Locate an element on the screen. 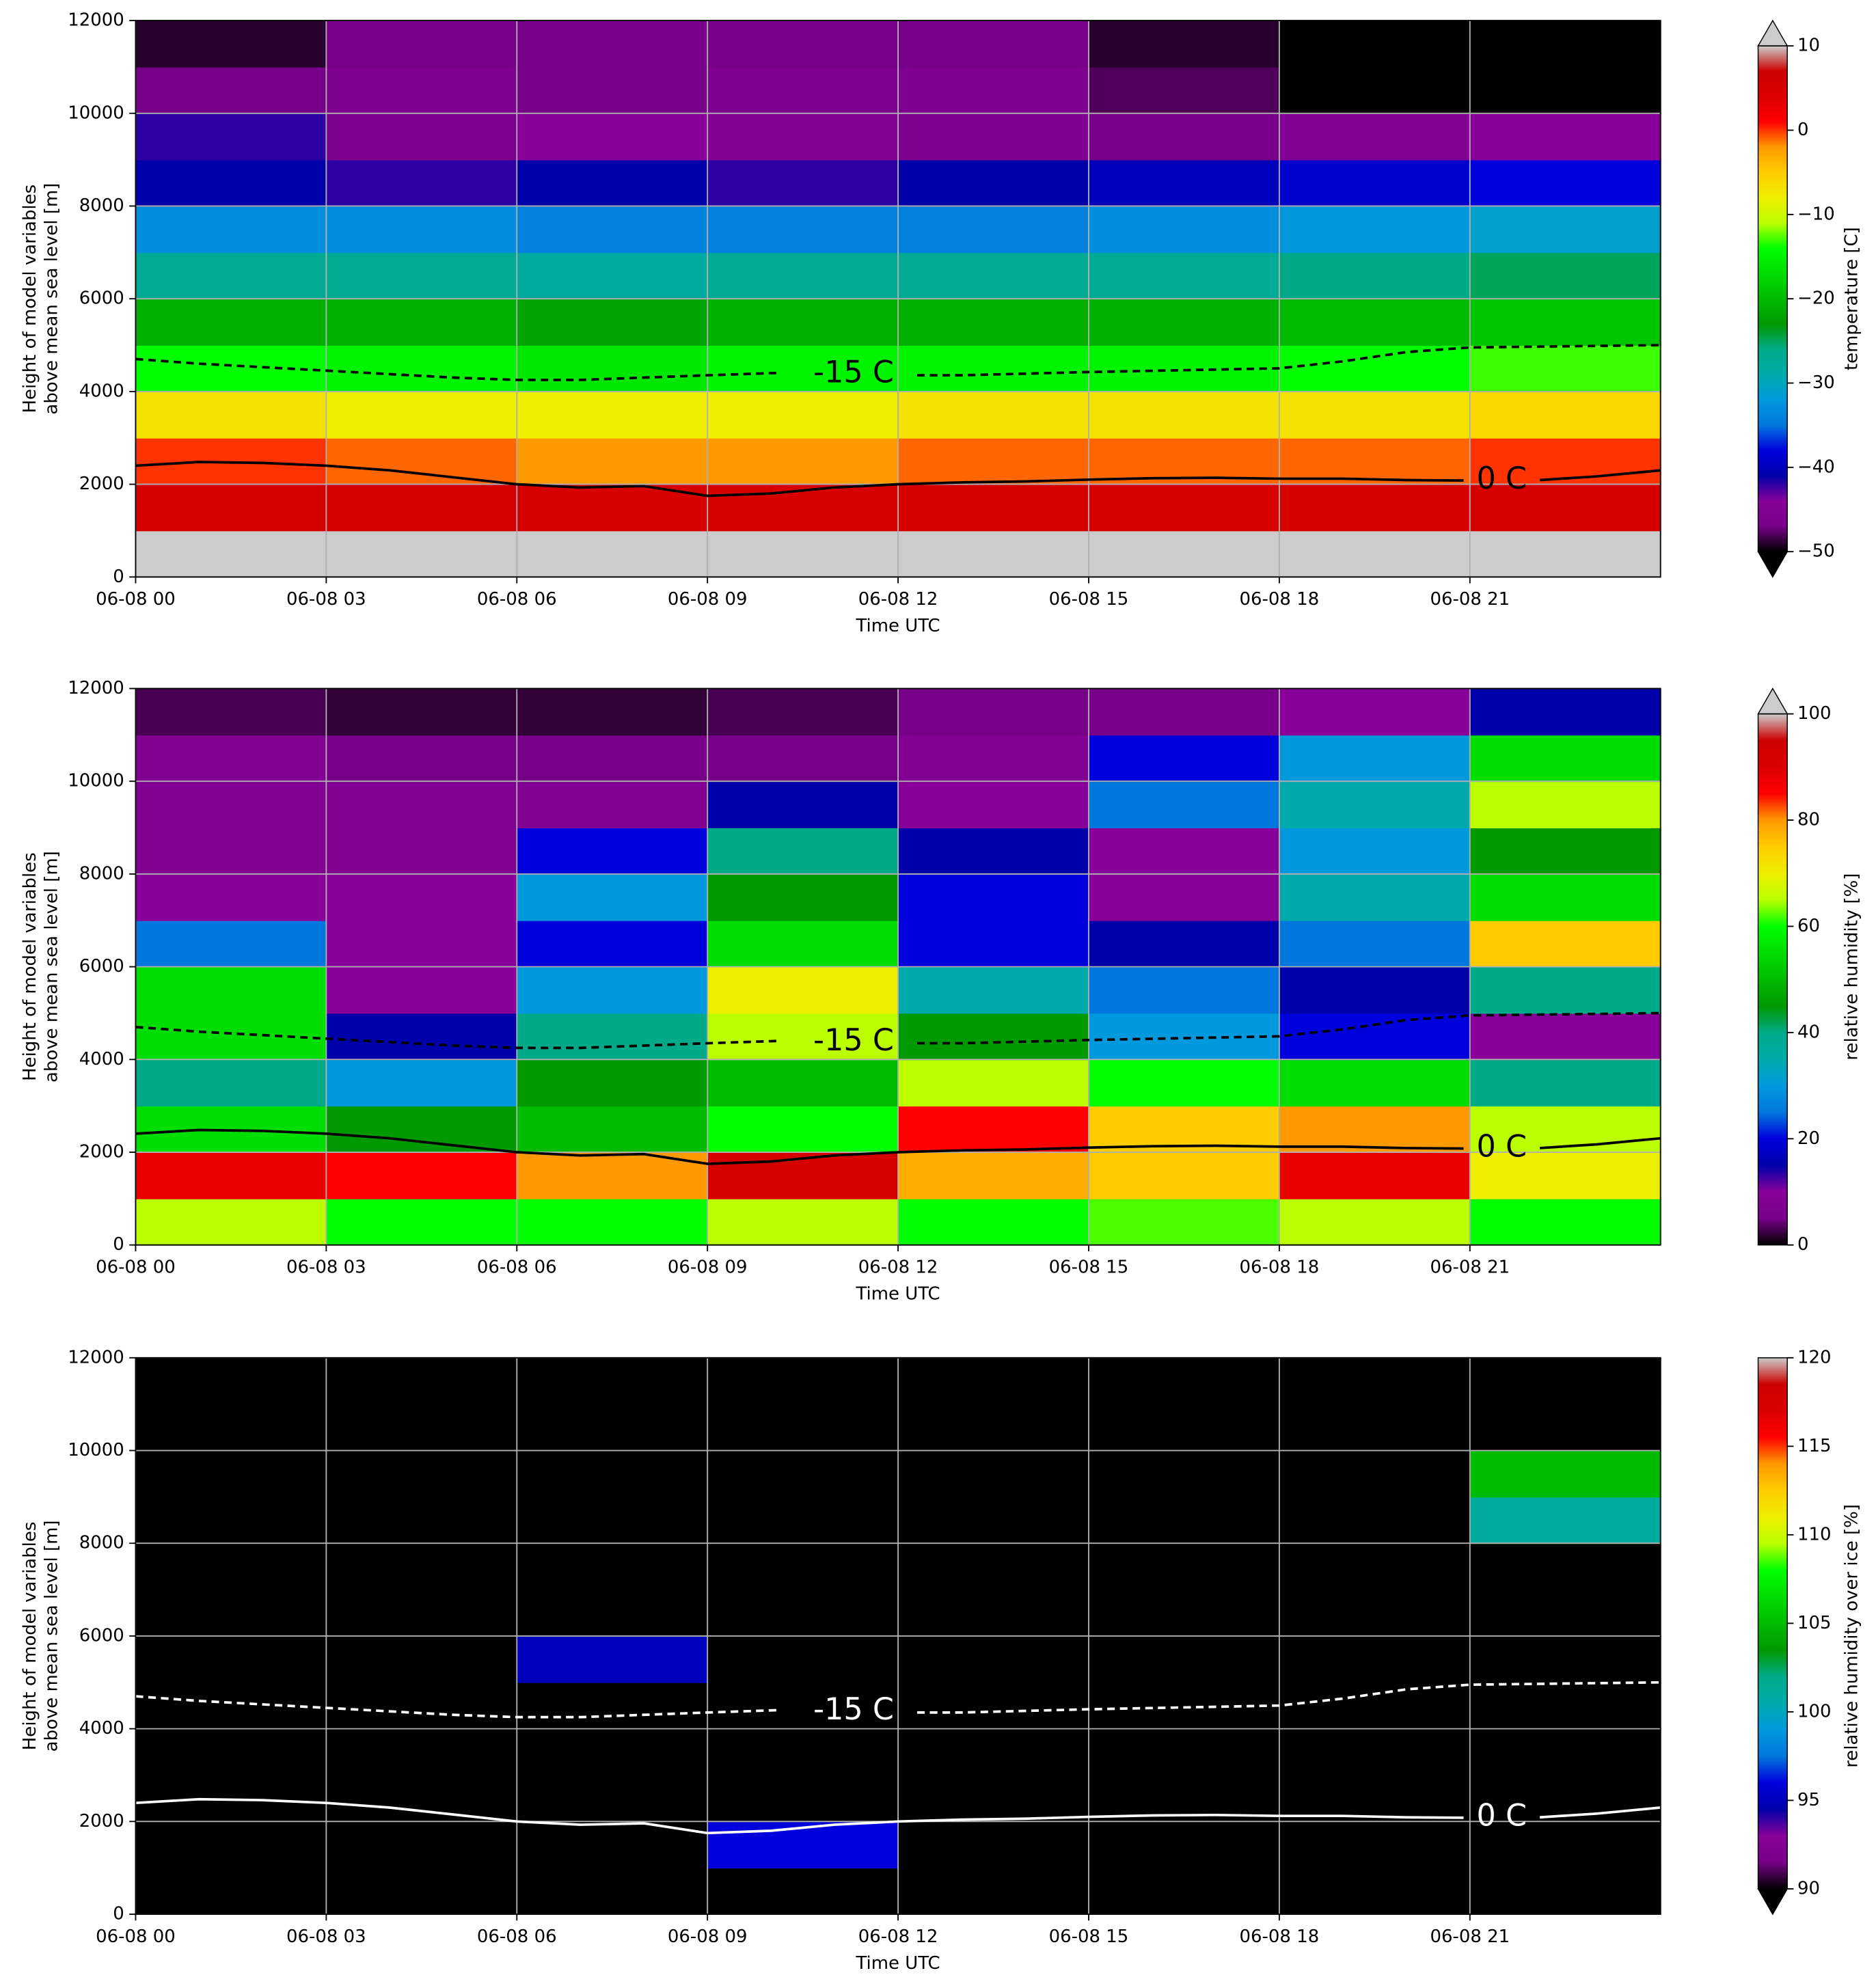 The height and width of the screenshot is (1988, 1876). colorbar-tick-label: 100 is located at coordinates (1814, 713).